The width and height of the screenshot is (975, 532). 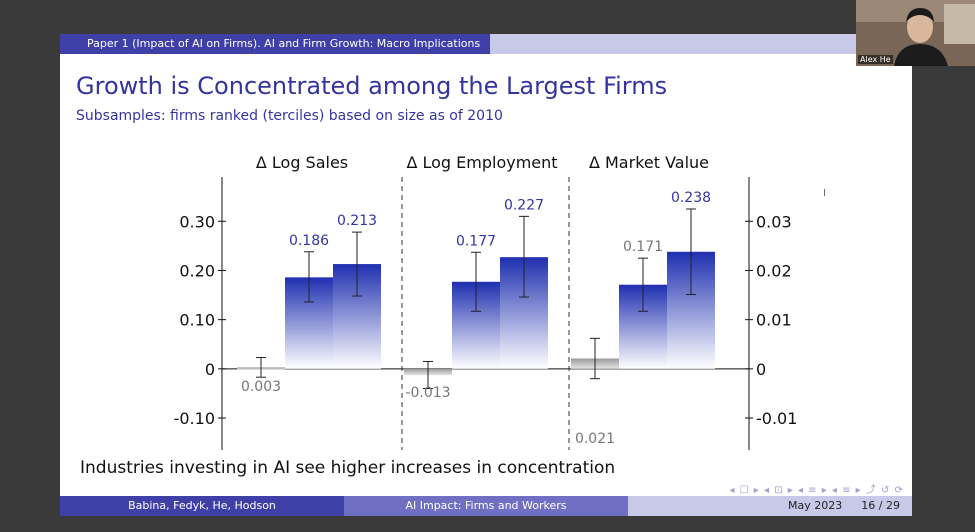 What do you see at coordinates (776, 418) in the screenshot?
I see `right-tick-label: -0.01` at bounding box center [776, 418].